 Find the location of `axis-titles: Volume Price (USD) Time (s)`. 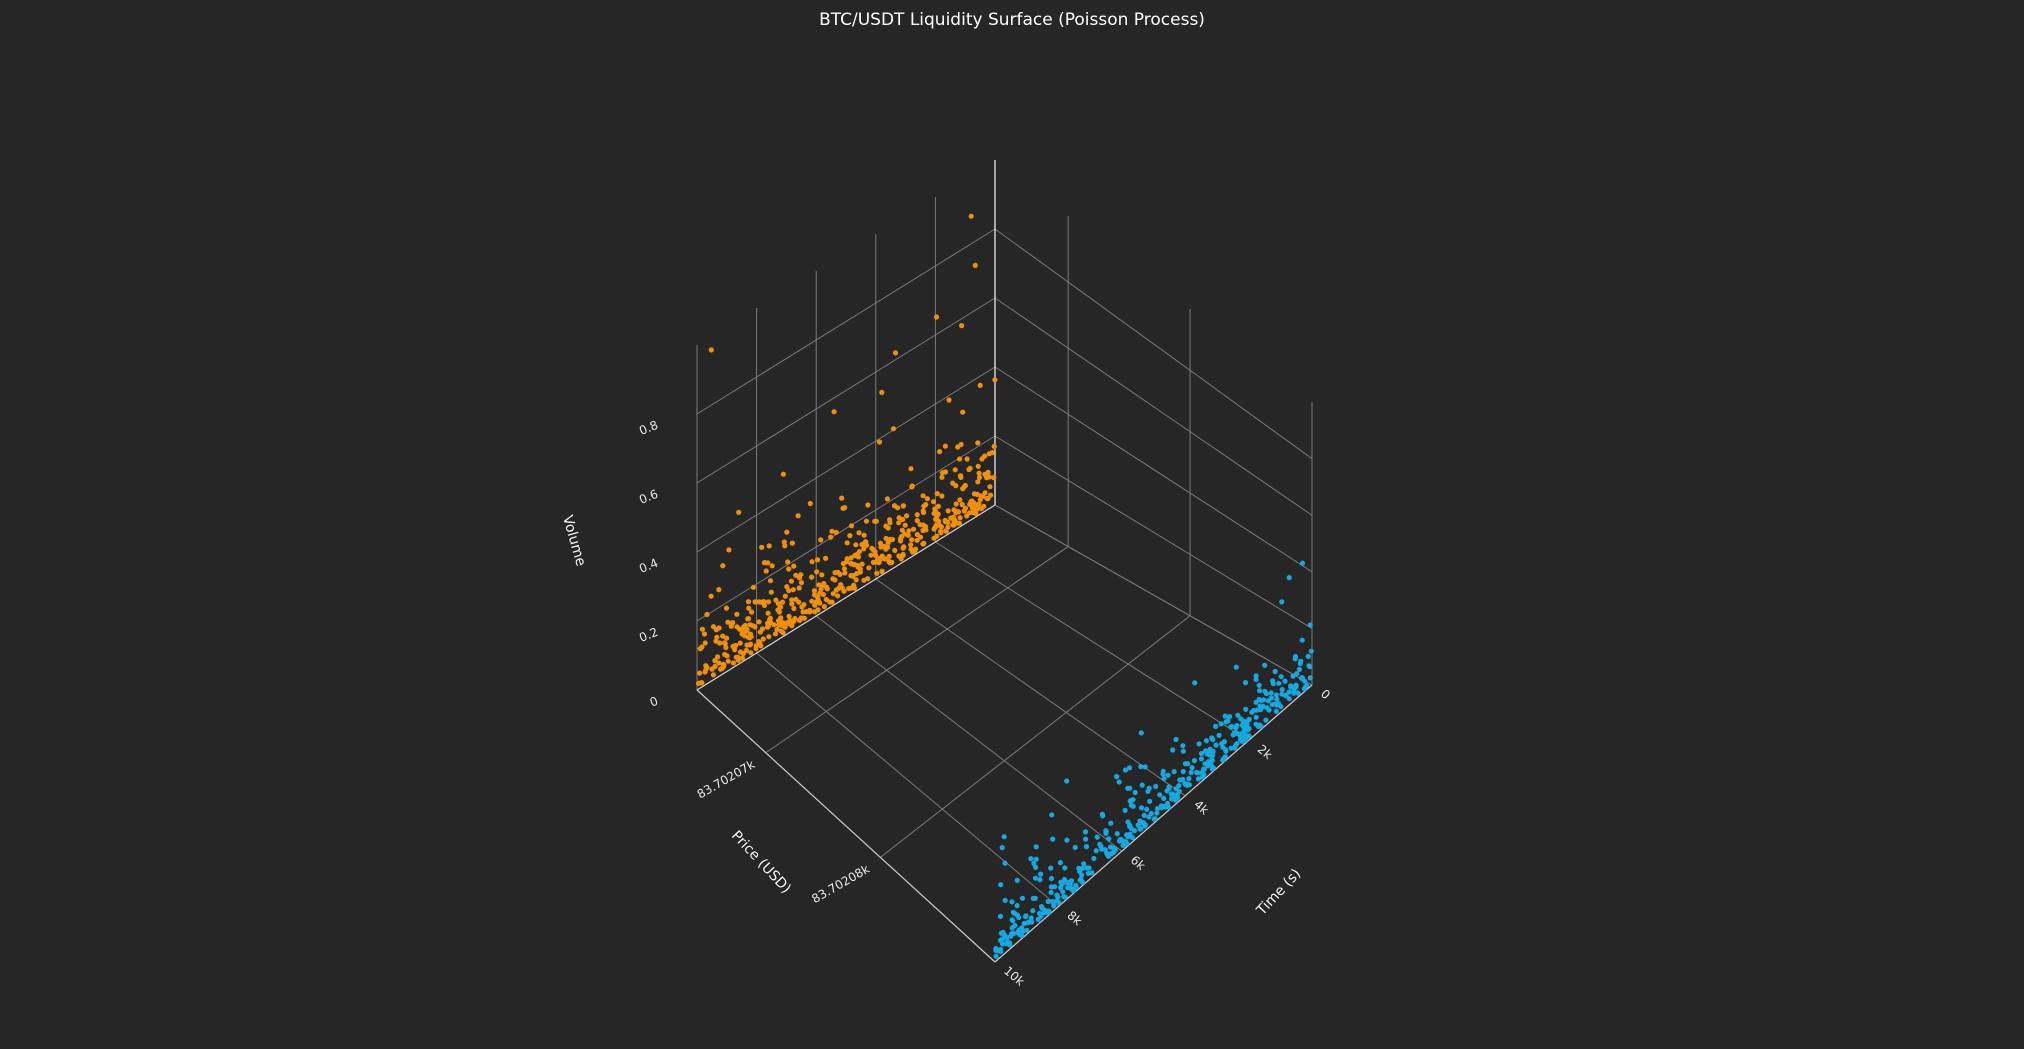

axis-titles: Volume Price (USD) Time (s) is located at coordinates (931, 717).